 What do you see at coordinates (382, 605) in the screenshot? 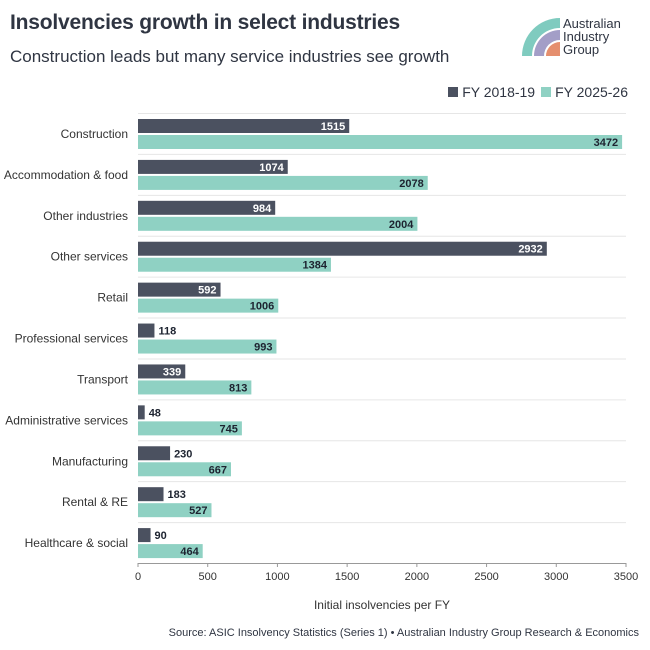
I see `x-axis-title: Initial insolvencies per FY` at bounding box center [382, 605].